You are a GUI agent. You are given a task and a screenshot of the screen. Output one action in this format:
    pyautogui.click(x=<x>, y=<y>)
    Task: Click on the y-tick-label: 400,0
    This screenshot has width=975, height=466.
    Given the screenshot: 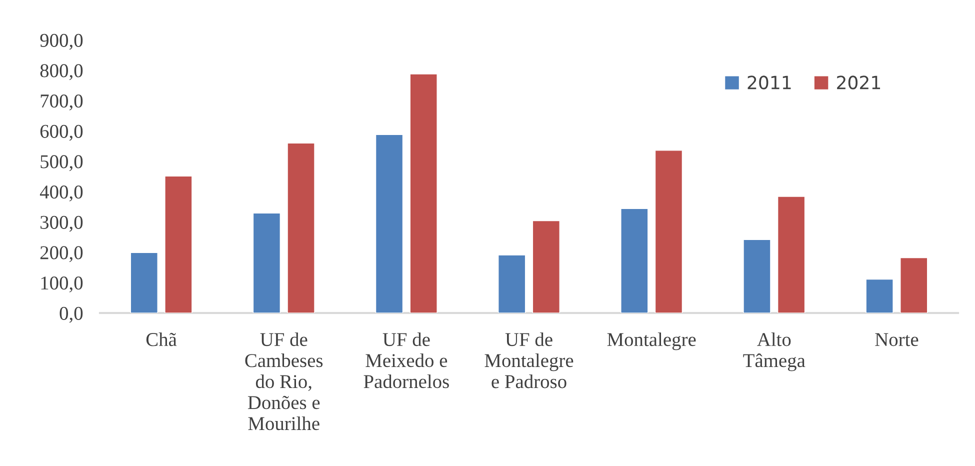 What is the action you would take?
    pyautogui.click(x=61, y=193)
    